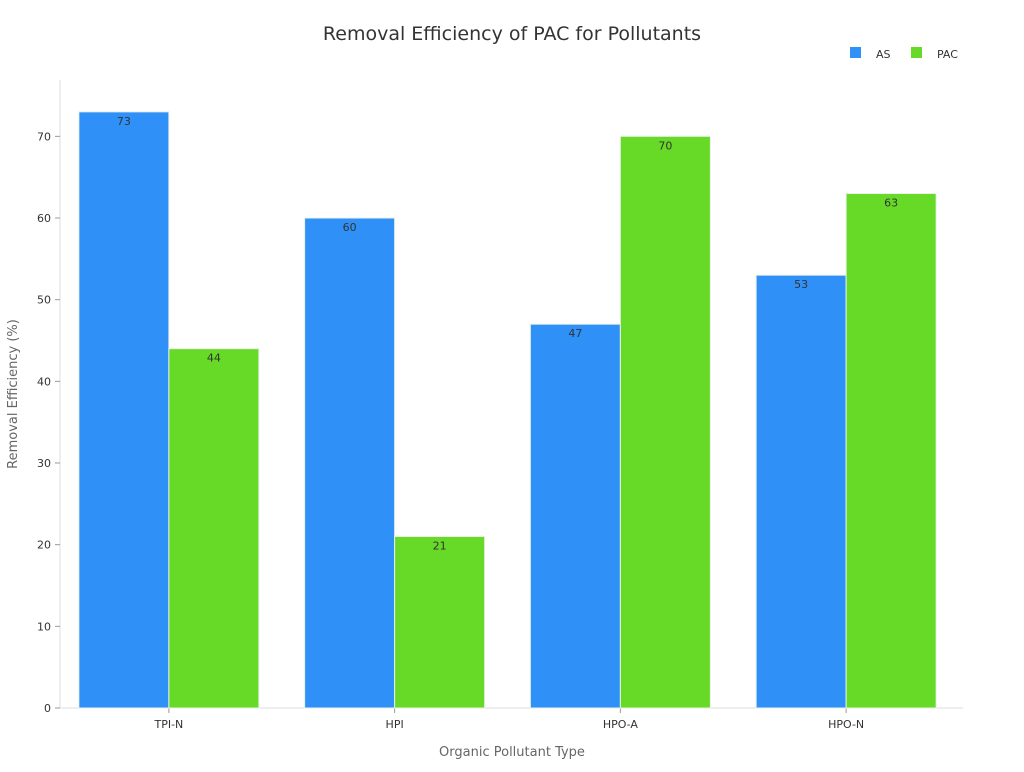 Image resolution: width=1024 pixels, height=772 pixels. Describe the element at coordinates (44, 463) in the screenshot. I see `y-tick-label: 30` at that location.